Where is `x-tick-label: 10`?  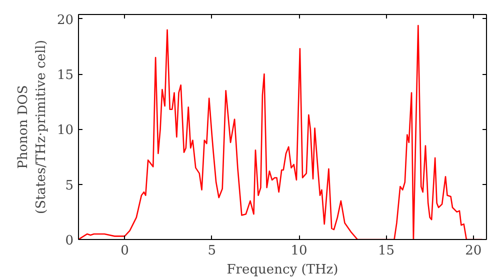
x-tick-label: 10 is located at coordinates (299, 251).